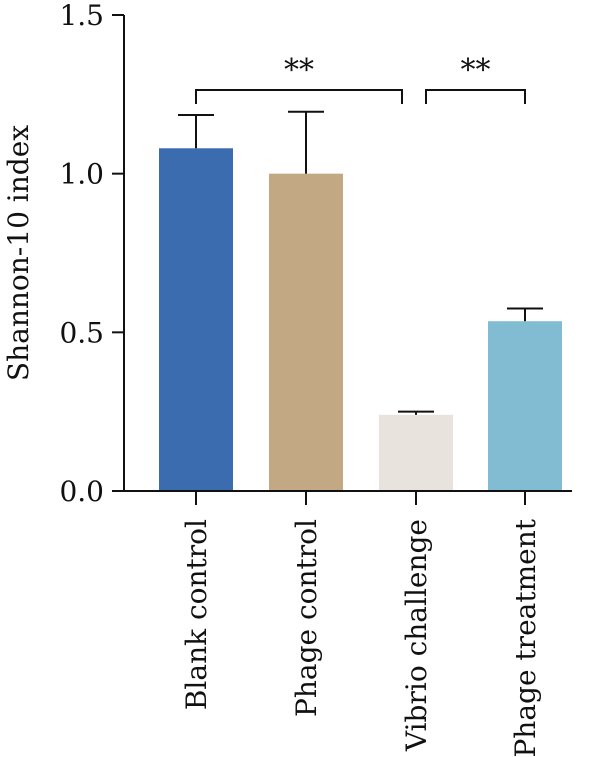 This screenshot has height=757, width=600. I want to click on significance-group: ** **, so click(360, 78).